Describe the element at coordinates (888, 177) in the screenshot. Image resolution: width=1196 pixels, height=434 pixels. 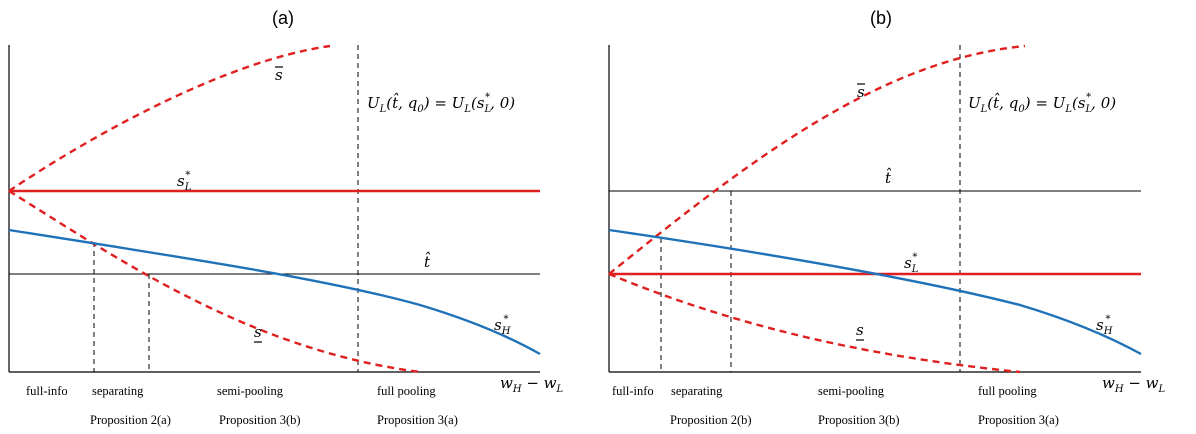
I see `panel-b-t-hat-label: t̂` at that location.